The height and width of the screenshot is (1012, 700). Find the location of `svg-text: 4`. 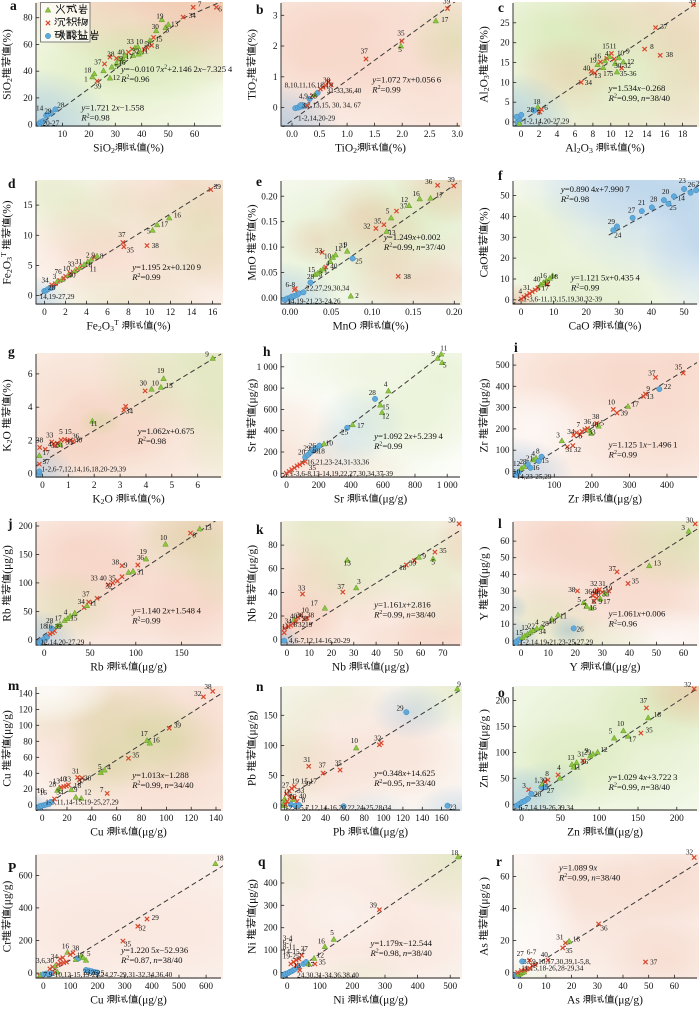

svg-text: 4 is located at coordinates (533, 454).